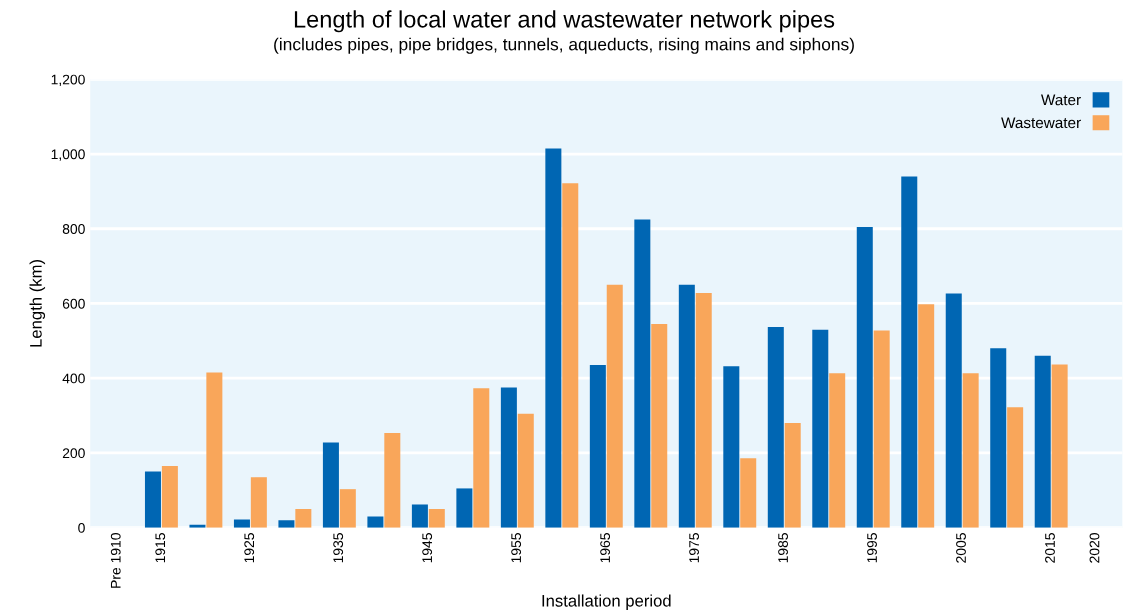 This screenshot has width=1128, height=610. I want to click on x-tick-label: 1965, so click(605, 548).